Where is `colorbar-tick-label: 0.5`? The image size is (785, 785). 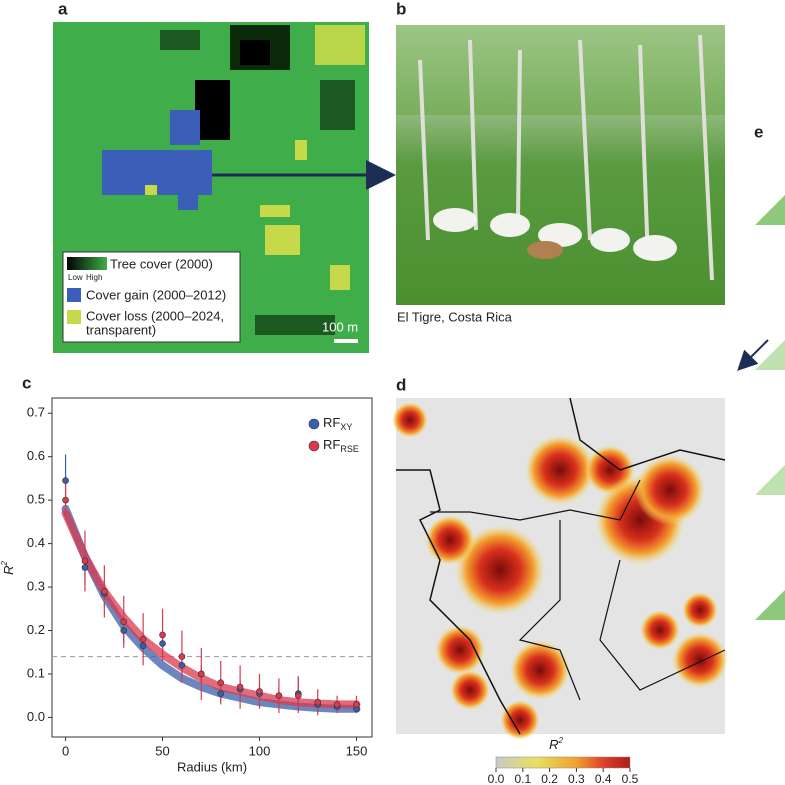 colorbar-tick-label: 0.5 is located at coordinates (630, 778).